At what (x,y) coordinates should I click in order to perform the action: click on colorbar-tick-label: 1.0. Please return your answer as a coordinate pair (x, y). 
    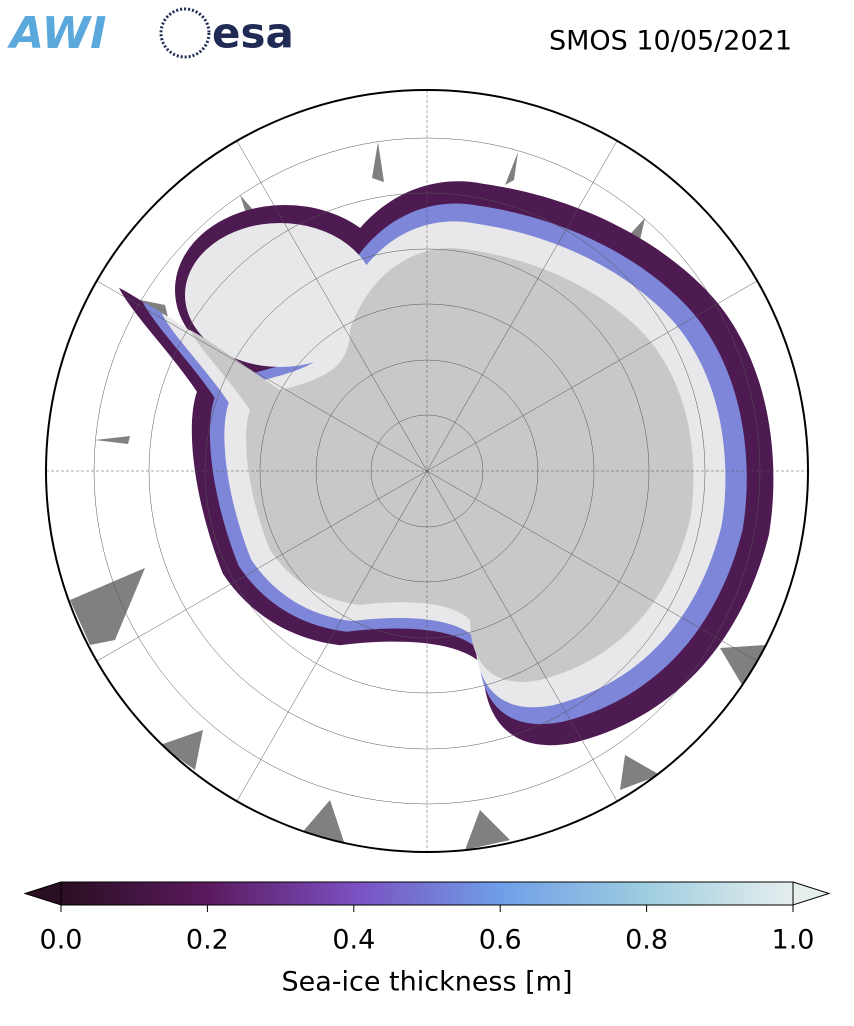
    Looking at the image, I should click on (793, 940).